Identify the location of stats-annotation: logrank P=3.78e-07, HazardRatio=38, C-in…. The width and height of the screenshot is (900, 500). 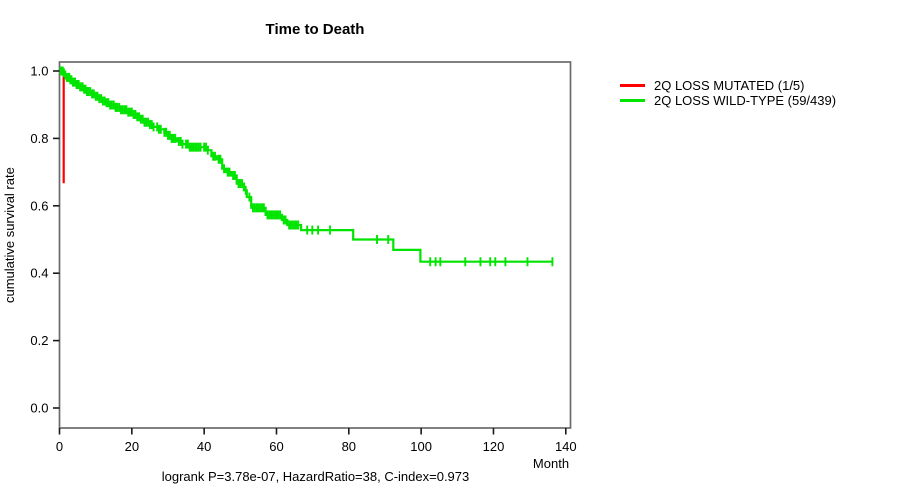
(315, 476).